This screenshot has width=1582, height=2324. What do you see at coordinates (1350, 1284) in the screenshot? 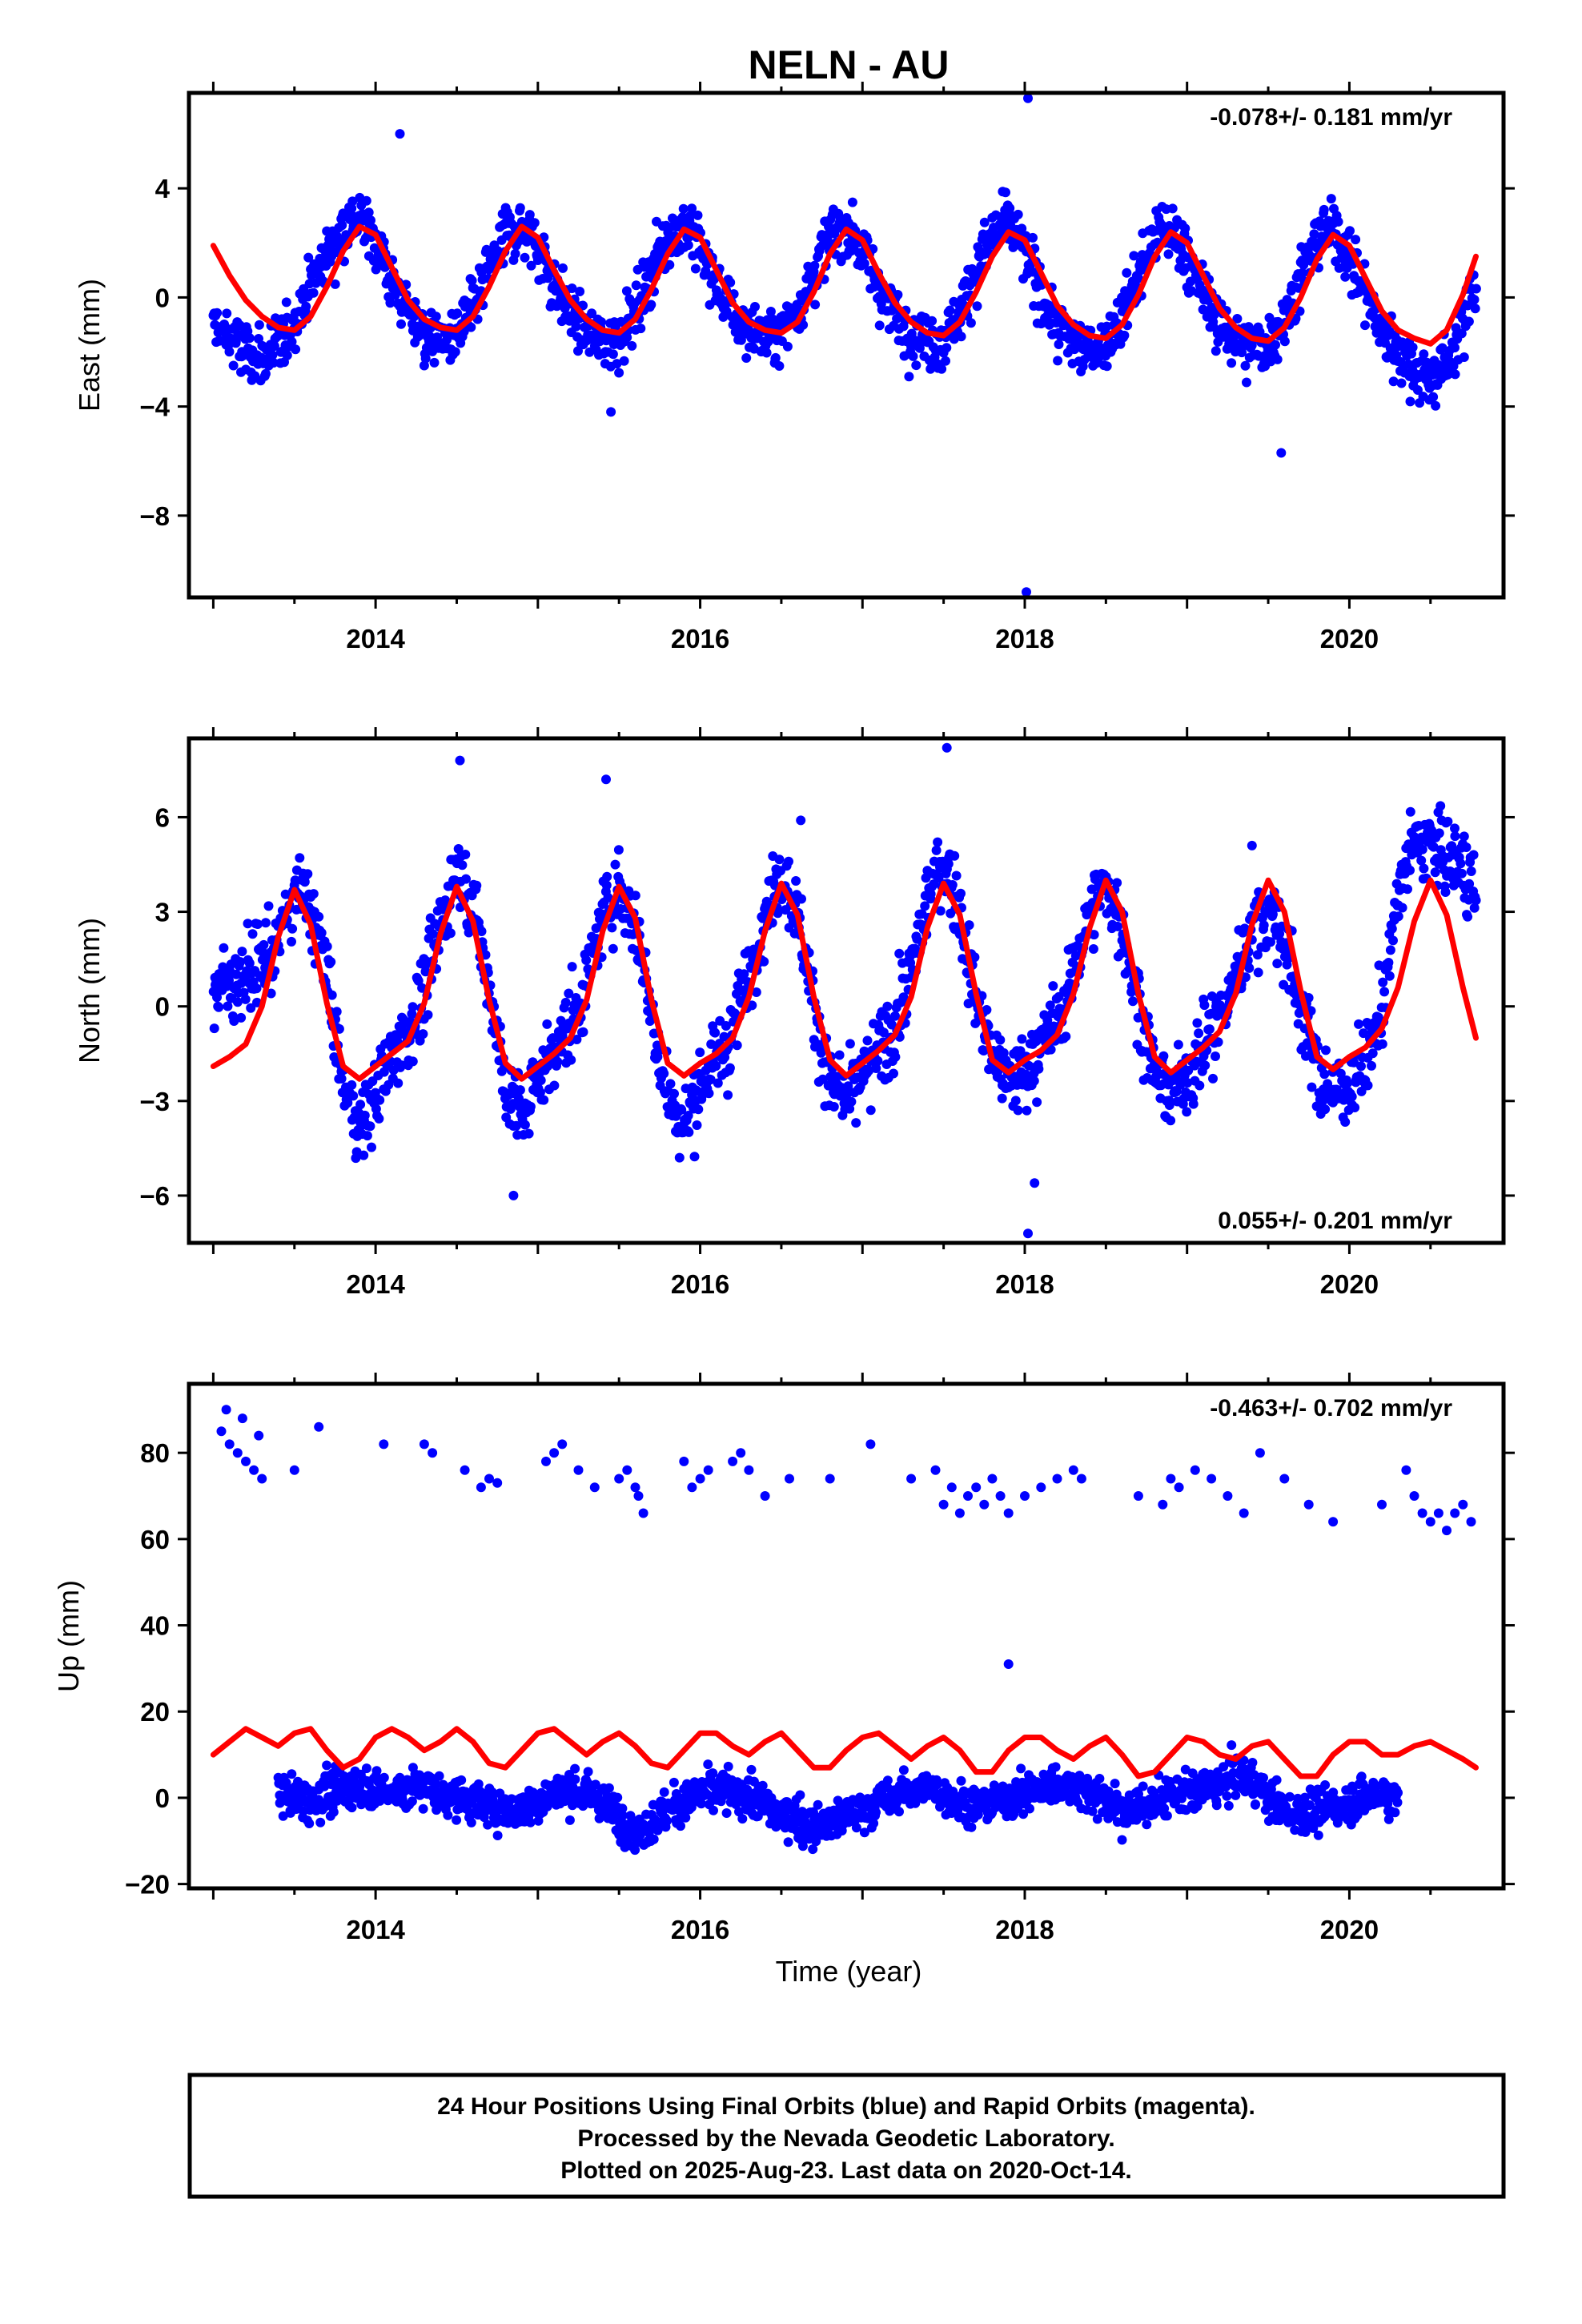
I see `north-x-tick-label: 2020` at bounding box center [1350, 1284].